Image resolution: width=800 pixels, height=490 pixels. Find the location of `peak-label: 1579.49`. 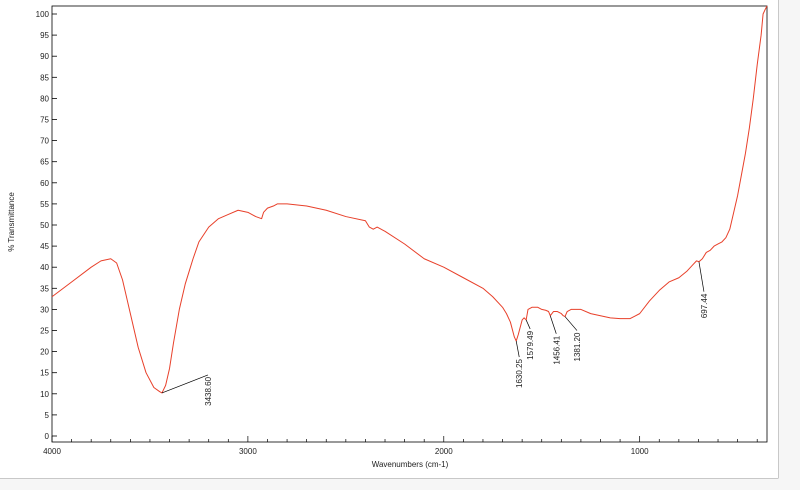

peak-label: 1579.49 is located at coordinates (530, 344).